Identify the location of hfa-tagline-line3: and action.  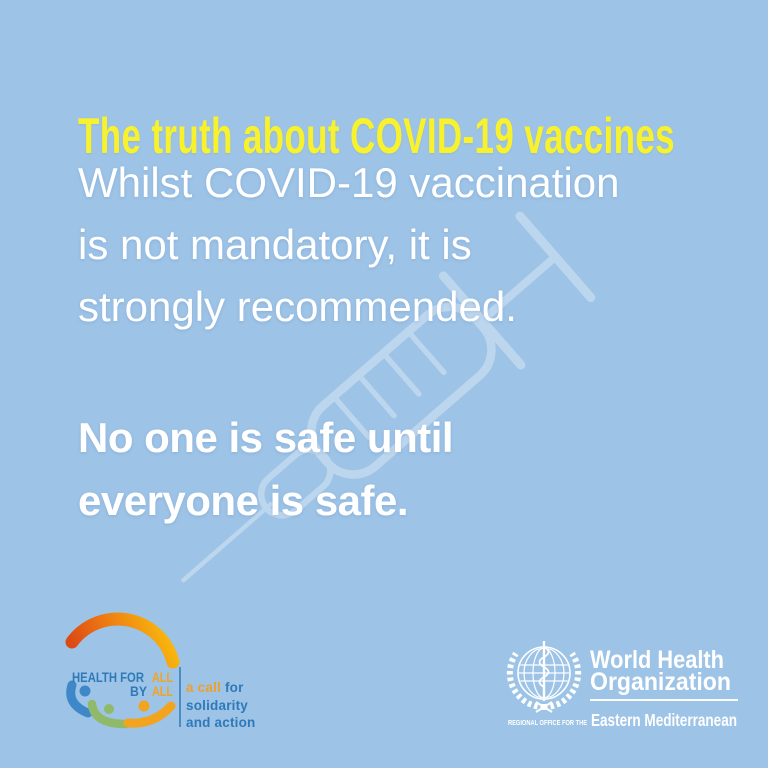
(221, 722).